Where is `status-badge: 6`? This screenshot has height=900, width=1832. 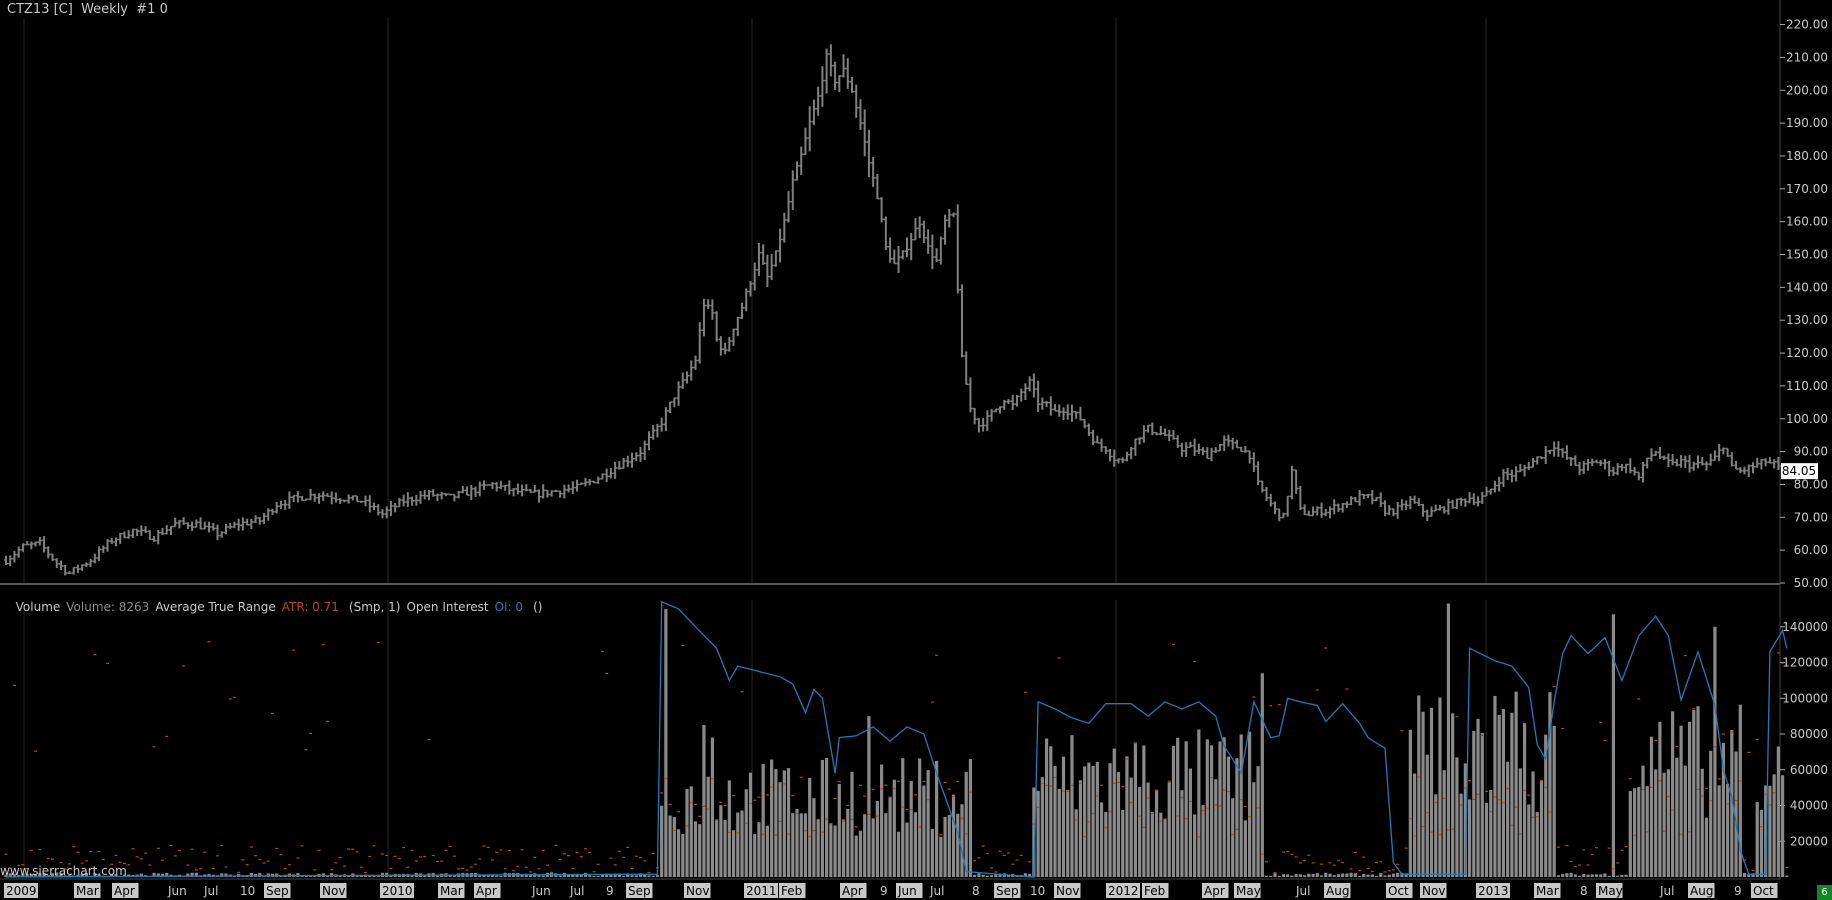
status-badge: 6 is located at coordinates (1824, 892).